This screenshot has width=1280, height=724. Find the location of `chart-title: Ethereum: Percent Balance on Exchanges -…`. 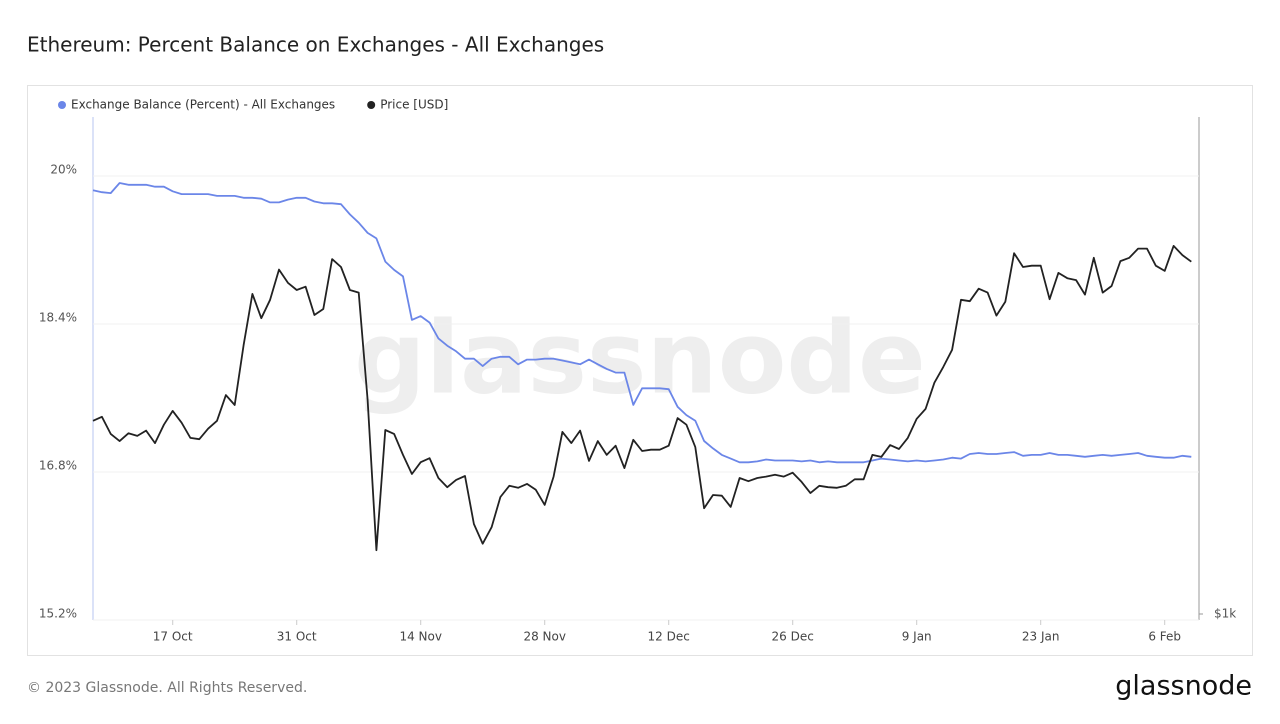

chart-title: Ethereum: Percent Balance on Exchanges -… is located at coordinates (315, 45).